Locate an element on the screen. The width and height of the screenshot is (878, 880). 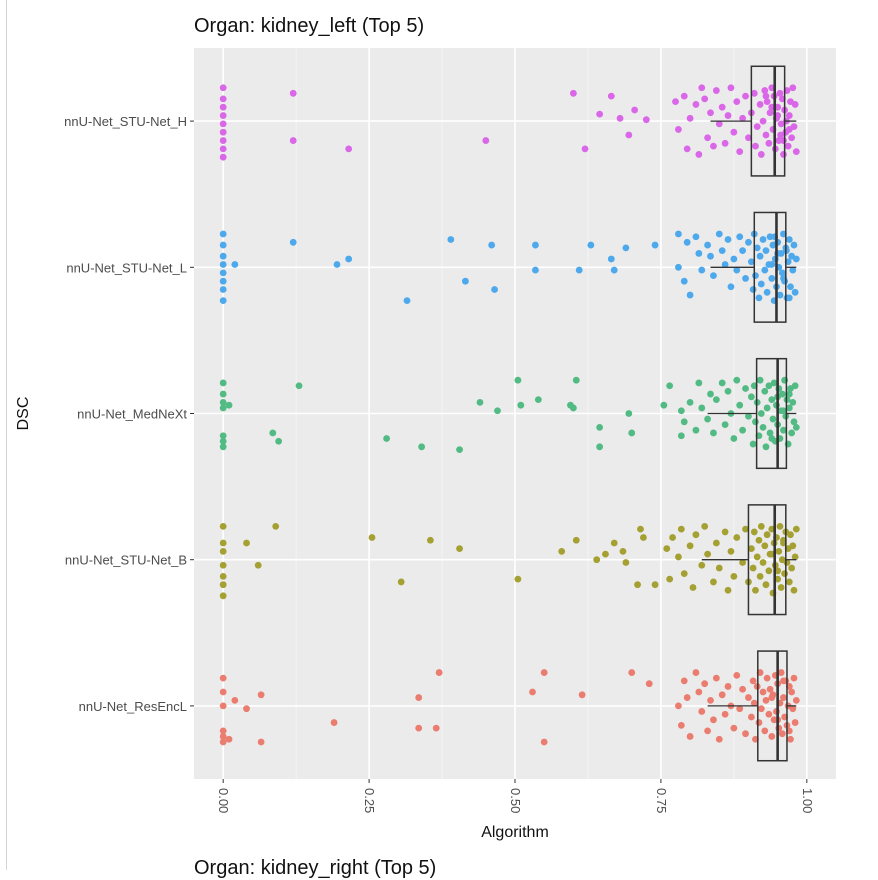
boxplot-nnU-Net_STU-Net_L is located at coordinates (753, 267).